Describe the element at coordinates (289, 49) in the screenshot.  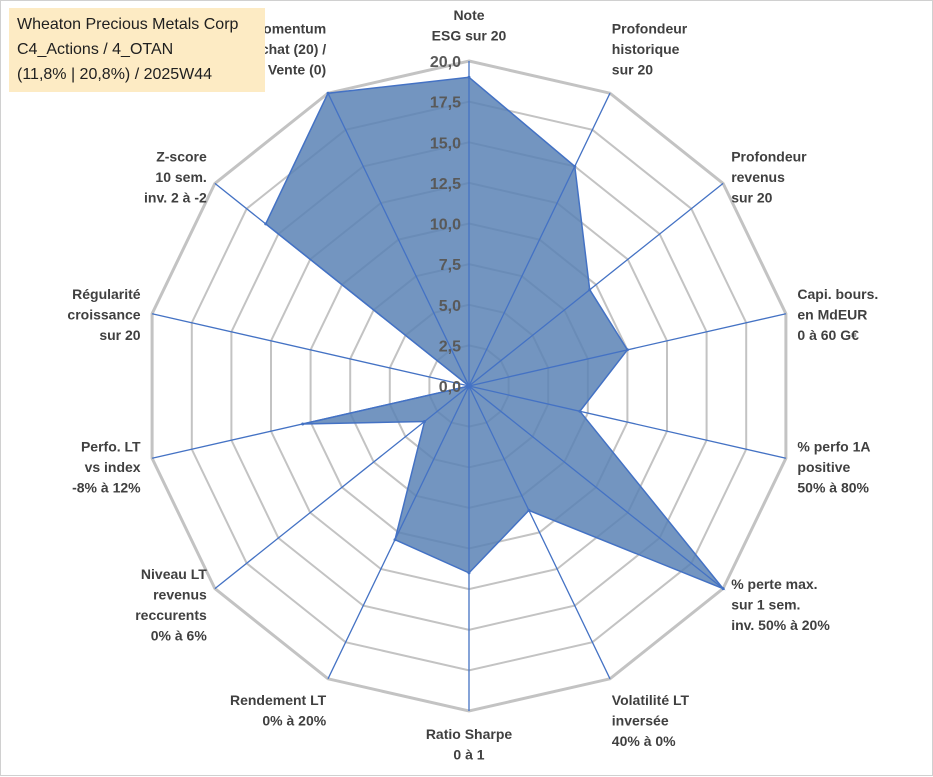
I see `axis-label: Momentum Achat (20) / Vente (0)` at that location.